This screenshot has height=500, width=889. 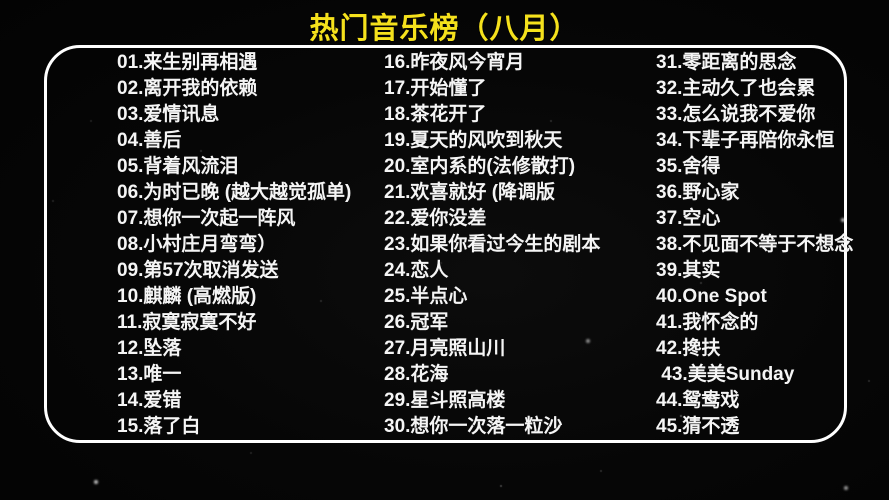 What do you see at coordinates (473, 140) in the screenshot?
I see `song-item: 19.夏天的风吹到秋天` at bounding box center [473, 140].